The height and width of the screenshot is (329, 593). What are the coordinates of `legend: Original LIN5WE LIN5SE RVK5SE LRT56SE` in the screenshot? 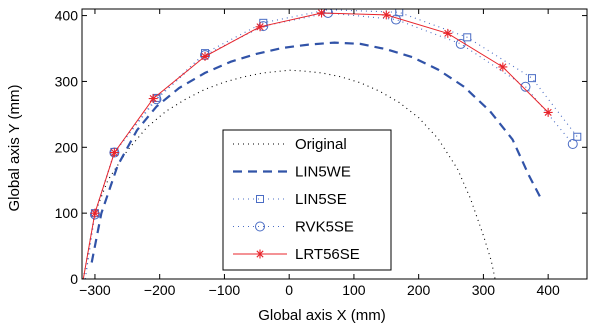 It's located at (307, 200).